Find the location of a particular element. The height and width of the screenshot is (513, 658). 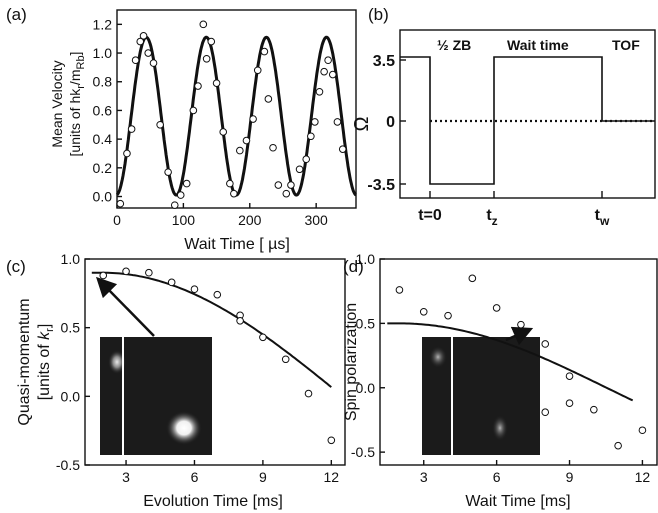

a-xtick-label: 300 is located at coordinates (316, 220).